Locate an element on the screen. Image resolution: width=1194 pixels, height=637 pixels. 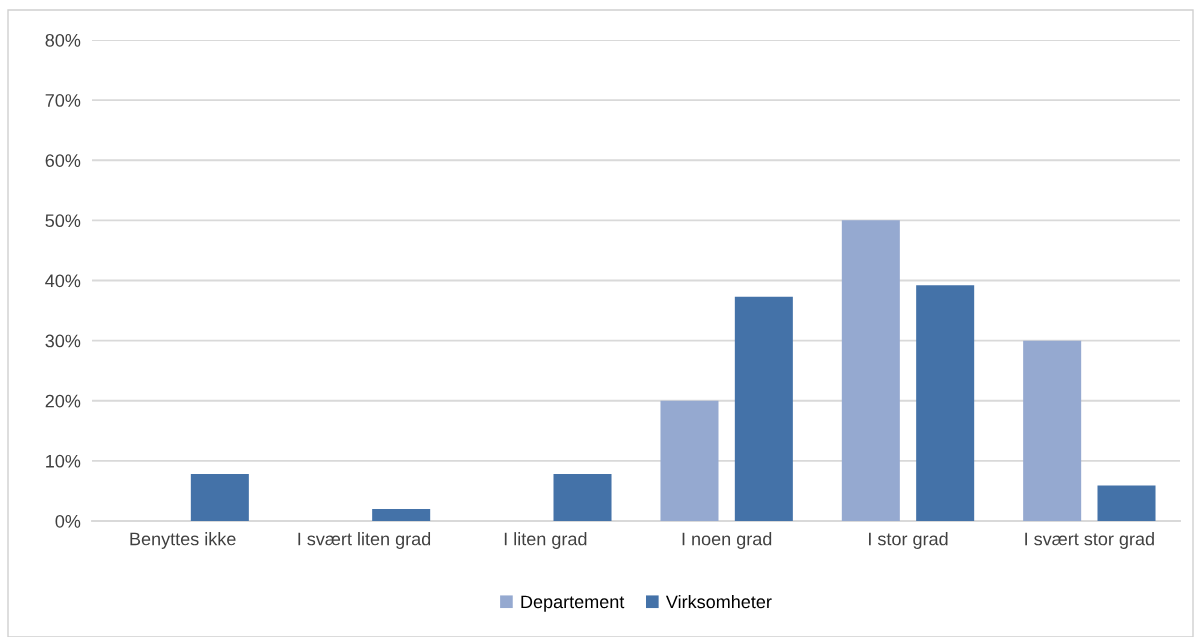
legend-label: Virksomheter is located at coordinates (718, 601).